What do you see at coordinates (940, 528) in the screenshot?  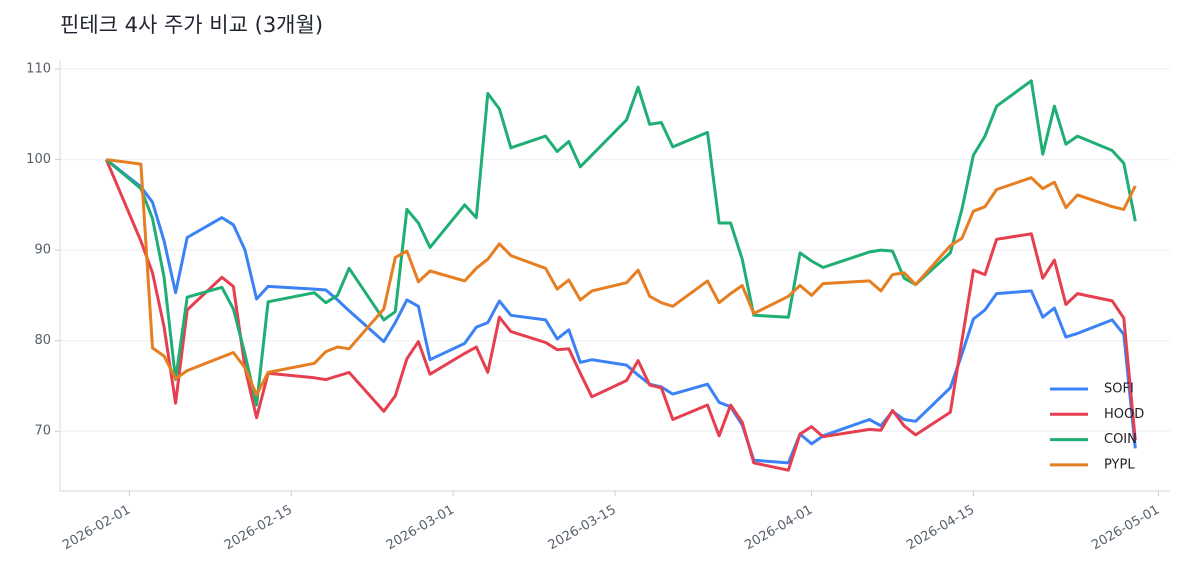 I see `x-tick-label: 2026-04-15` at bounding box center [940, 528].